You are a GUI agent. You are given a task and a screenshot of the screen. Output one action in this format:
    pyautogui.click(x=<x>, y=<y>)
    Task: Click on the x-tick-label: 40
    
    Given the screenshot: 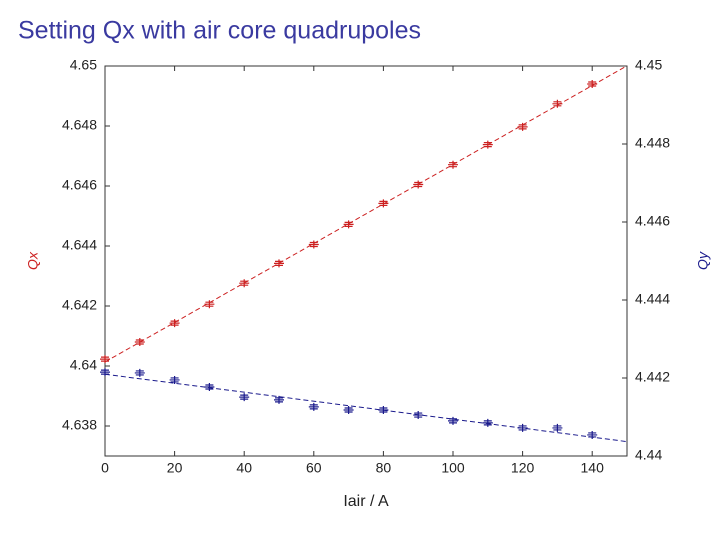 What is the action you would take?
    pyautogui.click(x=244, y=468)
    